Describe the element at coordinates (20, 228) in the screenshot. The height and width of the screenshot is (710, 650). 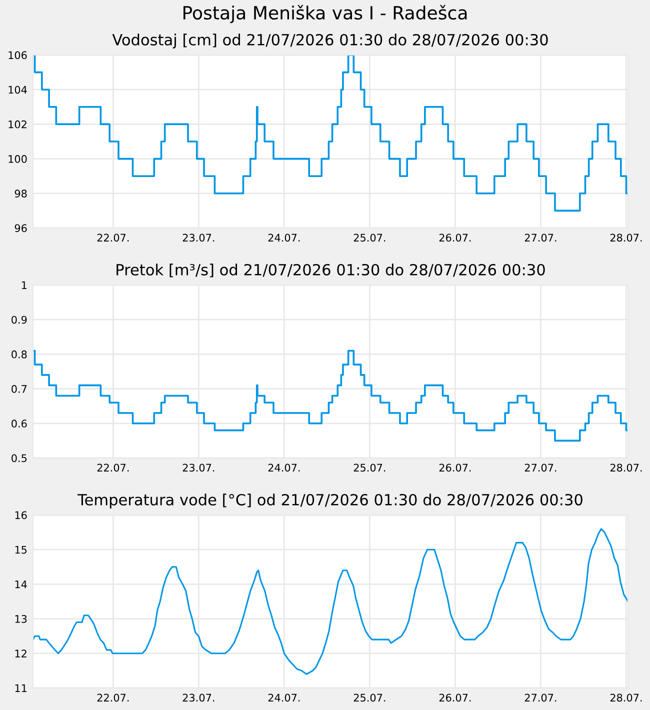
I see `y-tick-label: 96` at that location.